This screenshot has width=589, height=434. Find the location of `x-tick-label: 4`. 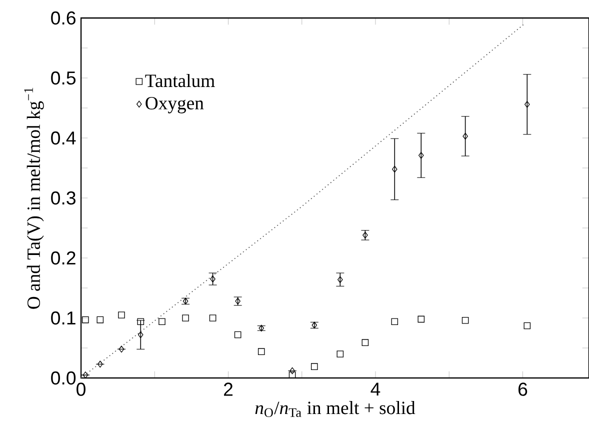

x-tick-label: 4 is located at coordinates (375, 389).